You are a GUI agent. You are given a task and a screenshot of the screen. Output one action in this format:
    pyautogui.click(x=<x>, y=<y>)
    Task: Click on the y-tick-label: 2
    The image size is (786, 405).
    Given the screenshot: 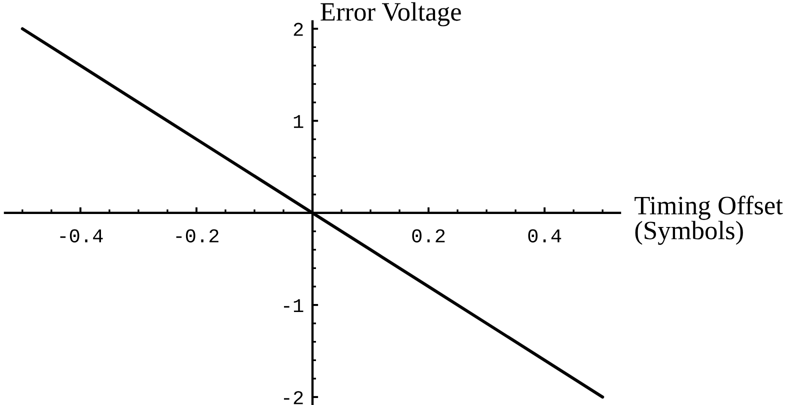 What is the action you would take?
    pyautogui.click(x=298, y=29)
    